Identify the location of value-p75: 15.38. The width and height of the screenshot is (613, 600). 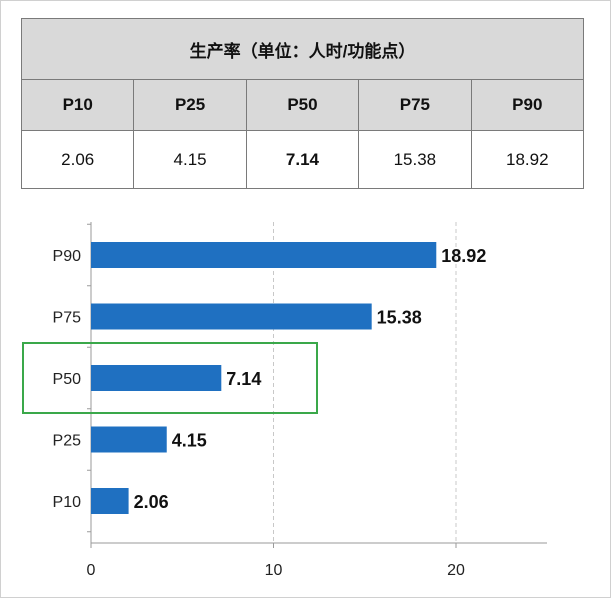
(415, 159).